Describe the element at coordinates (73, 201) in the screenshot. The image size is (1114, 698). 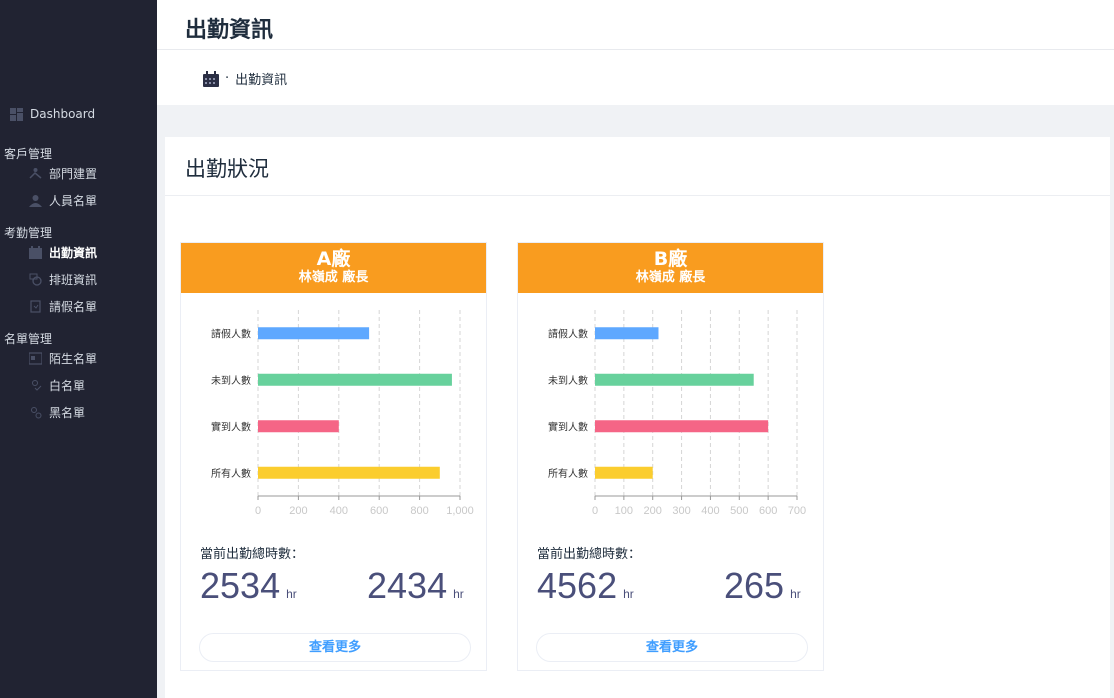
I see `sidebar-item-label: 人員名單` at that location.